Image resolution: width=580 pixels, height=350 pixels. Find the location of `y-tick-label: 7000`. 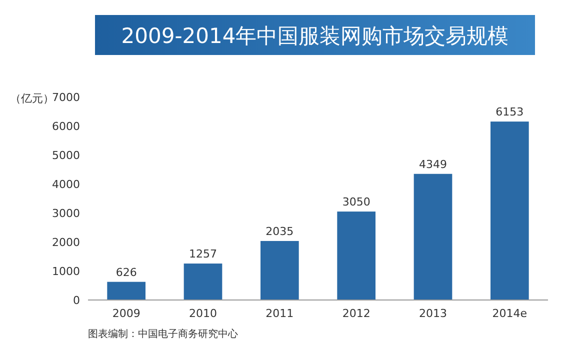

y-tick-label: 7000 is located at coordinates (66, 97).